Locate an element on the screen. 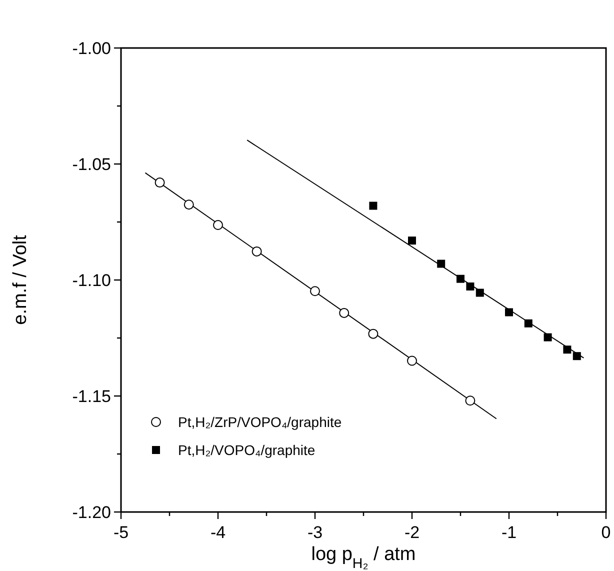 This screenshot has width=614, height=571. x-tick-label: 0 is located at coordinates (606, 532).